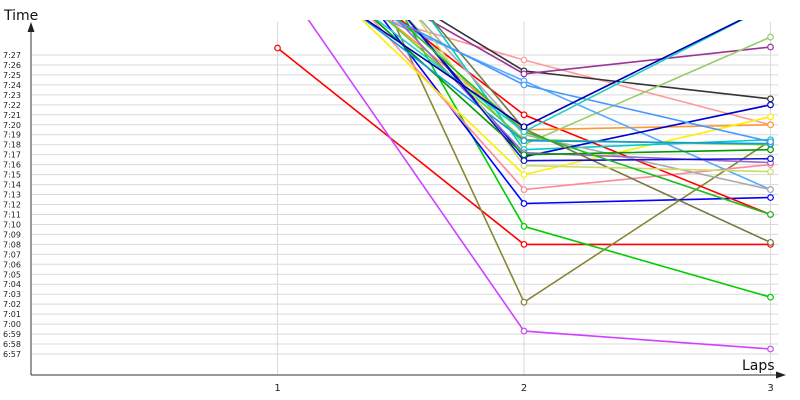 This screenshot has width=800, height=400. What do you see at coordinates (524, 388) in the screenshot?
I see `x-tick-label: 2` at bounding box center [524, 388].